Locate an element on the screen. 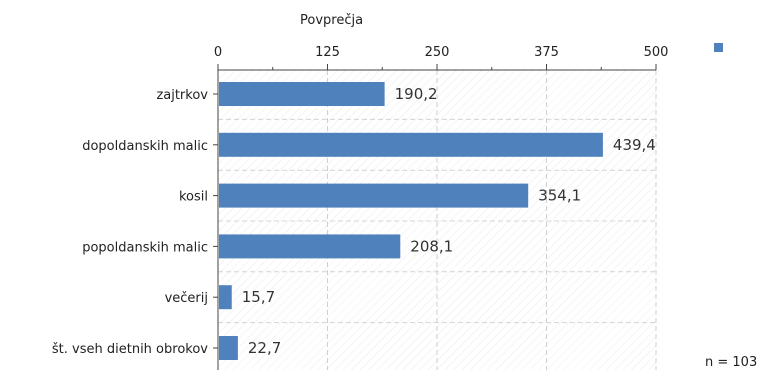  category-label: dopoldanskih malic is located at coordinates (145, 146).